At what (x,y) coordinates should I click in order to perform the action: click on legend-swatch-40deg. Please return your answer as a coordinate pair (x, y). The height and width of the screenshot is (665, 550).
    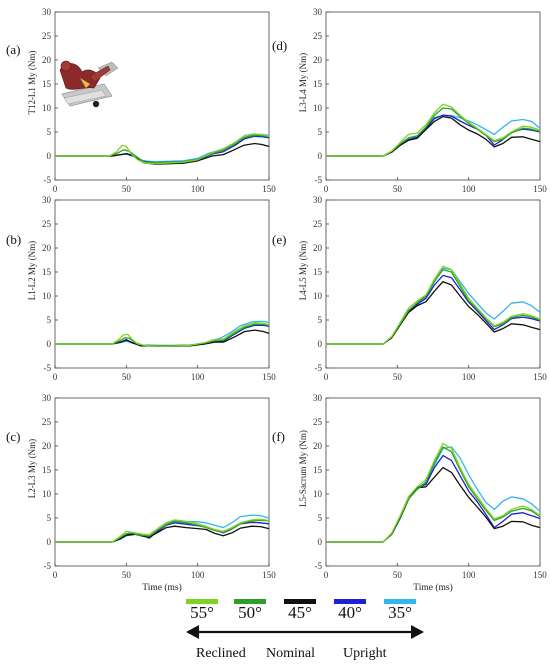
    Looking at the image, I should click on (350, 601).